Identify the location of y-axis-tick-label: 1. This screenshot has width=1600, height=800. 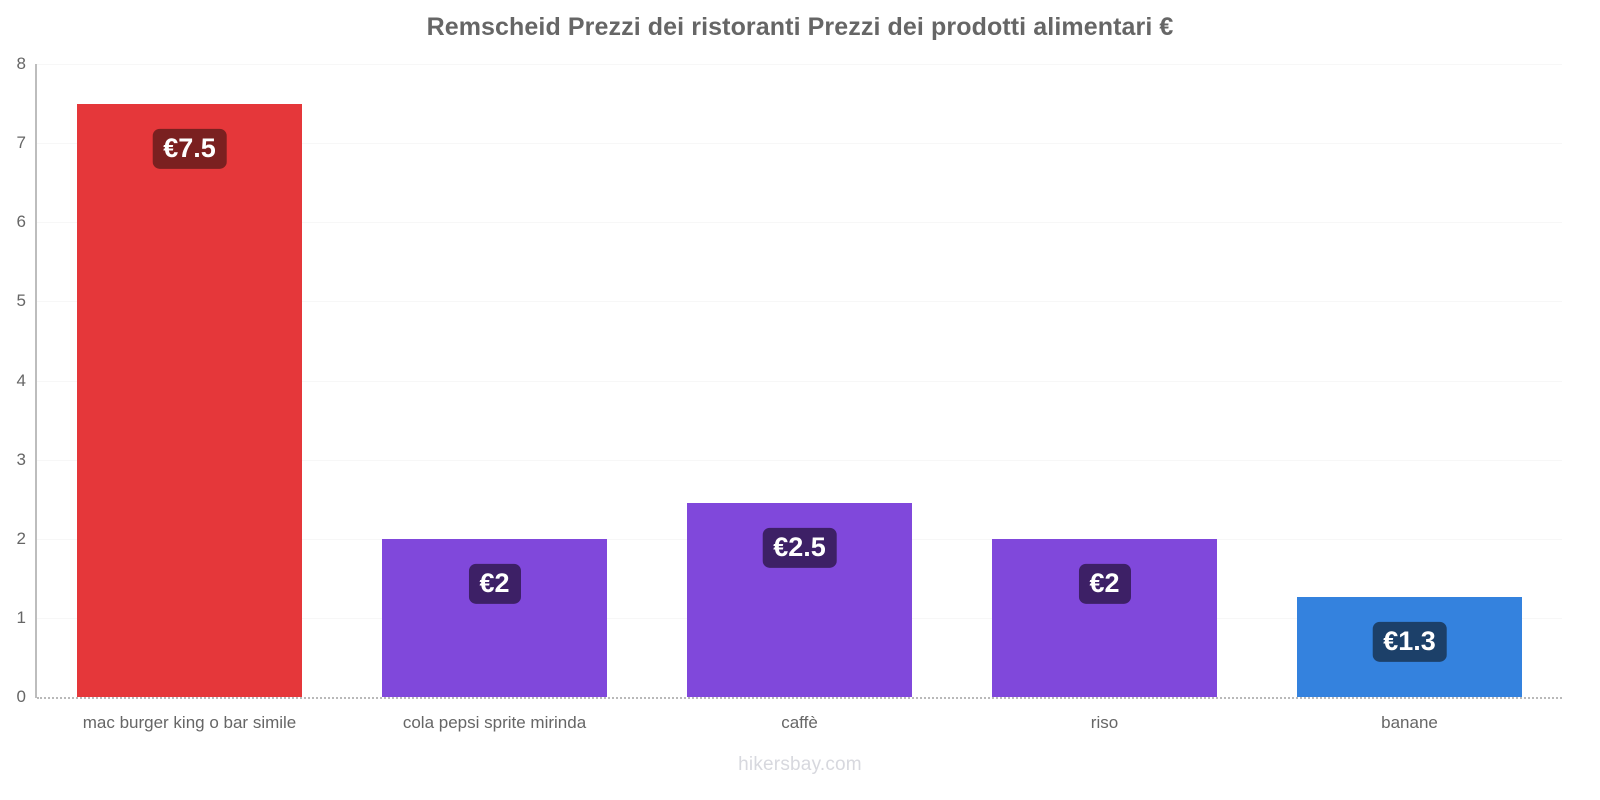
(21, 617).